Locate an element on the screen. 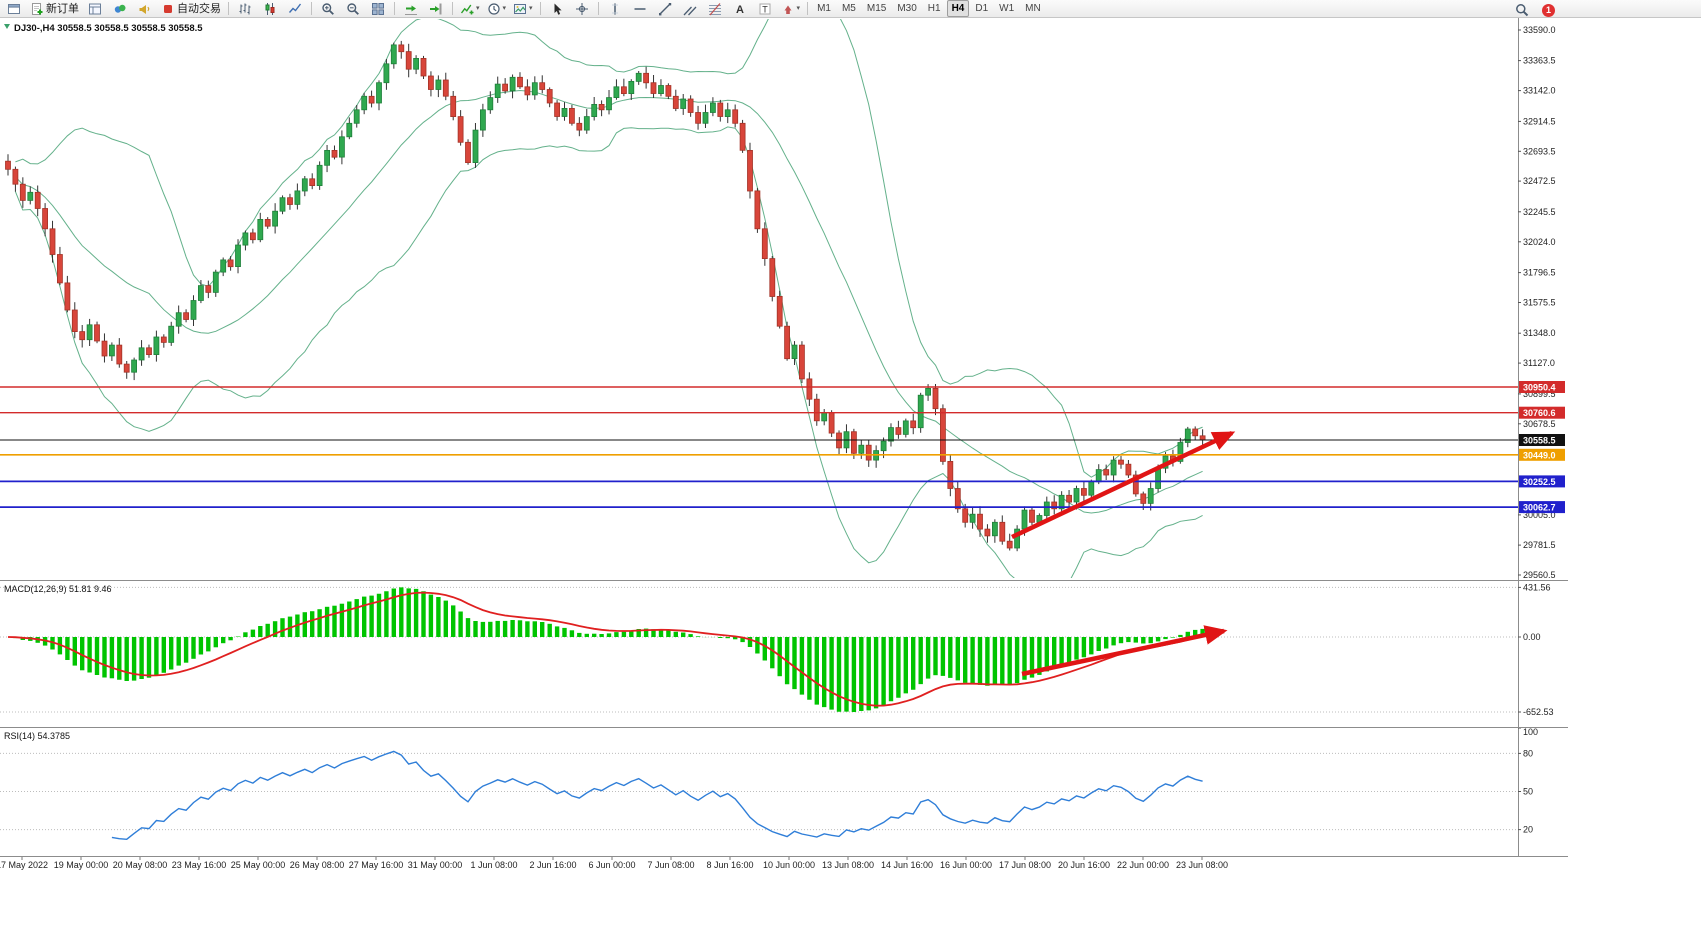  time-axis-label: 6 Jun 00:00 is located at coordinates (611, 865).